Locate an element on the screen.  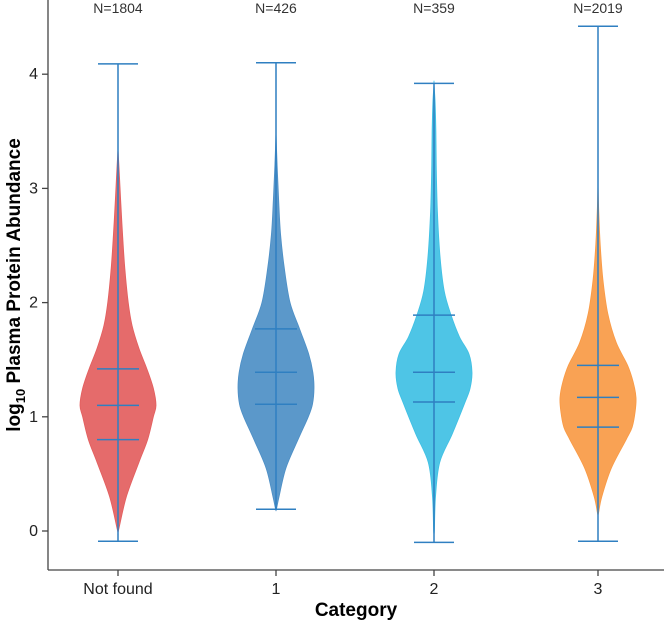
x-tick-label: 2 is located at coordinates (434, 589).